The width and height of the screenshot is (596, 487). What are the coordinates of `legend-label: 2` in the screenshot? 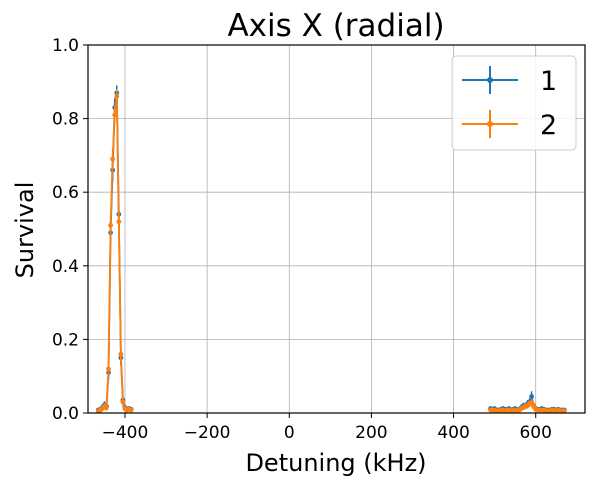 It's located at (548, 125).